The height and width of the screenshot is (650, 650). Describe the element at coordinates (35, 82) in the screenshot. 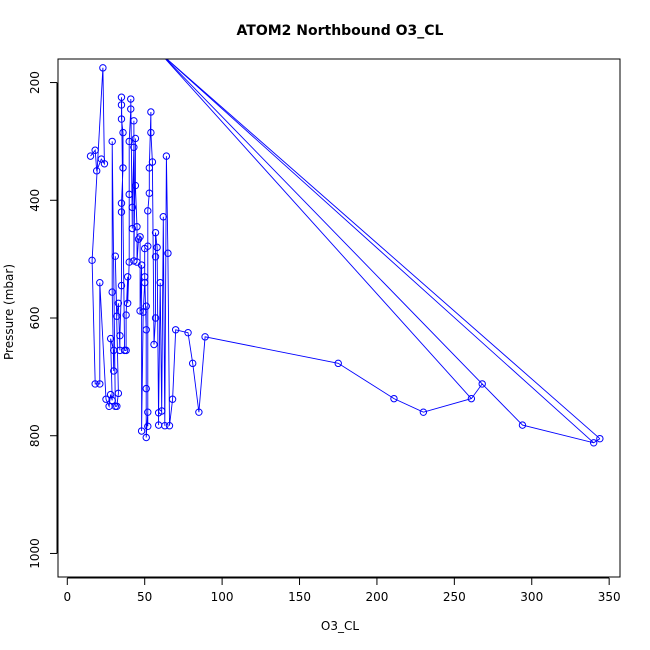

I see `y-tick-label: 200` at that location.